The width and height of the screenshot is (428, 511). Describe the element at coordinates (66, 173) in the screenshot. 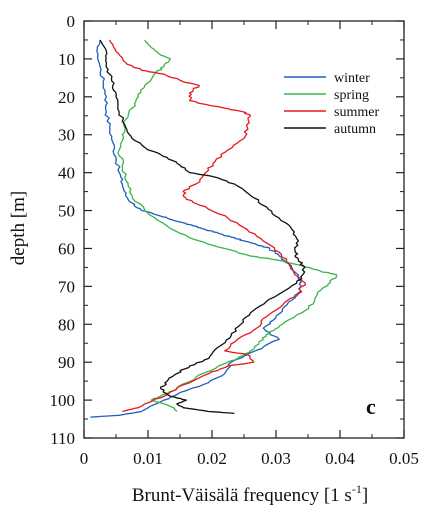

I see `y-tick-label: 40` at that location.